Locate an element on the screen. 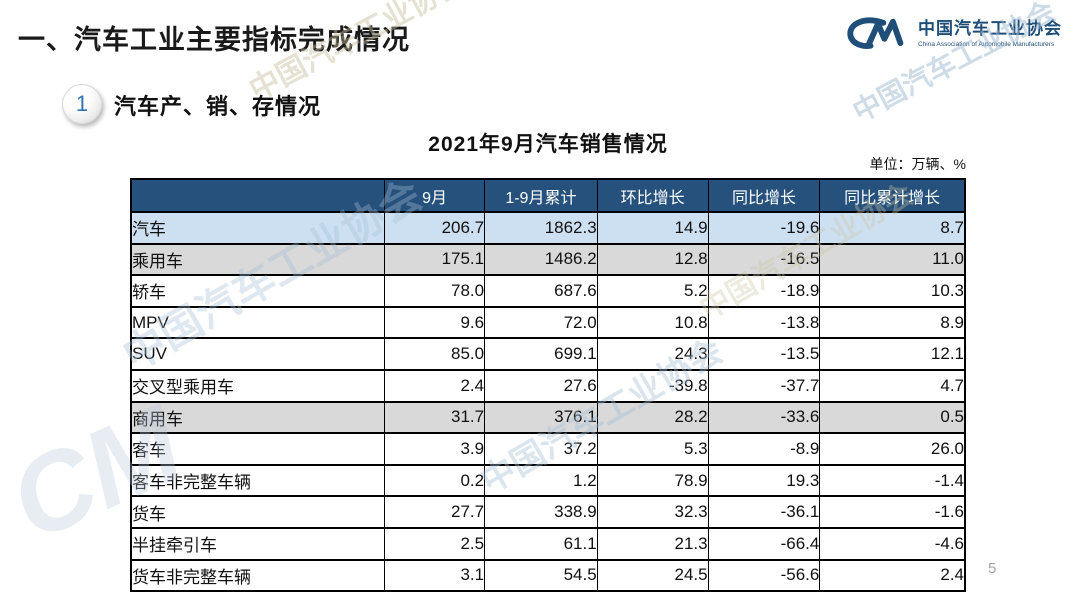 Image resolution: width=1080 pixels, height=604 pixels. cell-value: 54.5 is located at coordinates (541, 575).